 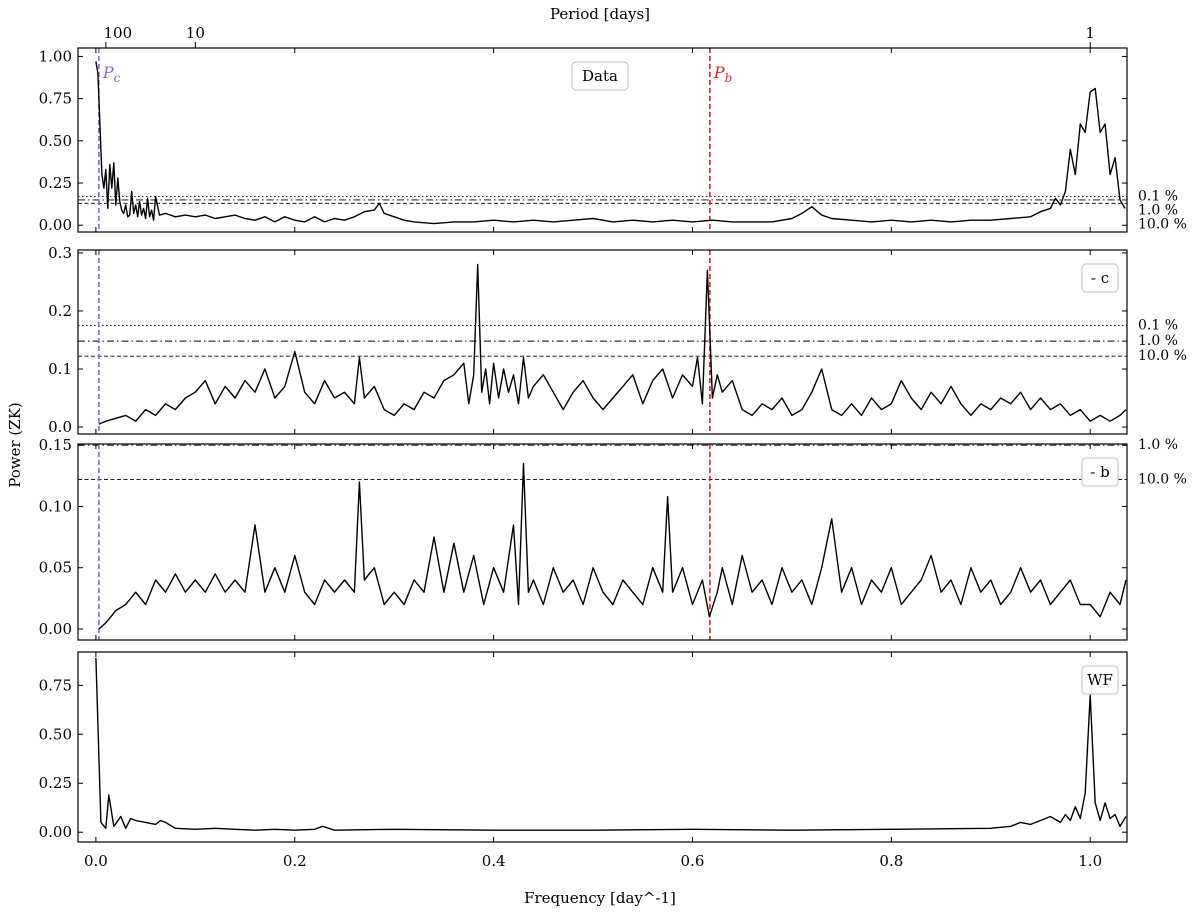 What do you see at coordinates (55, 183) in the screenshot?
I see `y-tick-label-0-1: 0.25` at bounding box center [55, 183].